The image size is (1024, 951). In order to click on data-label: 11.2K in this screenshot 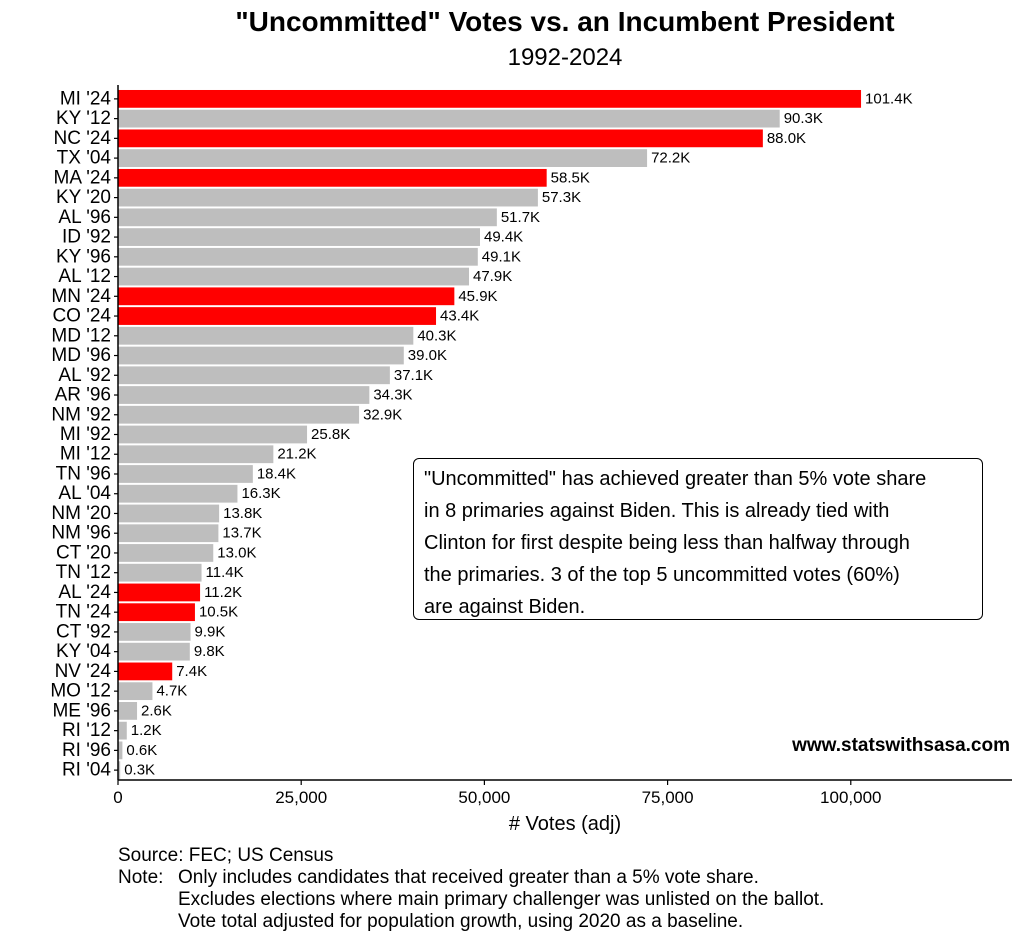, I will do `click(223, 592)`.